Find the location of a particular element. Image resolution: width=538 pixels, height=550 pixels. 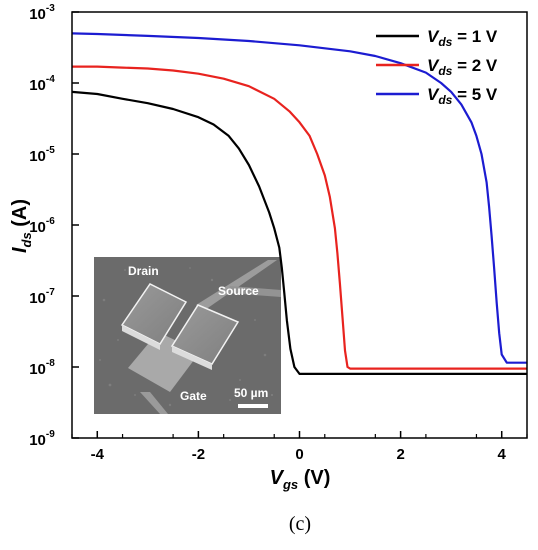

x-tick-label: 2 is located at coordinates (400, 454).